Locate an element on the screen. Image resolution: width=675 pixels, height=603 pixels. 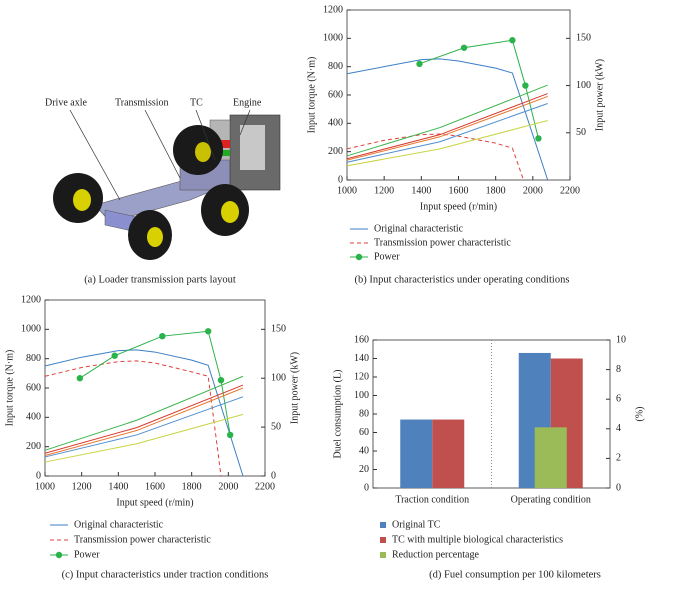
x-tick-label: Operating condition is located at coordinates (551, 499).